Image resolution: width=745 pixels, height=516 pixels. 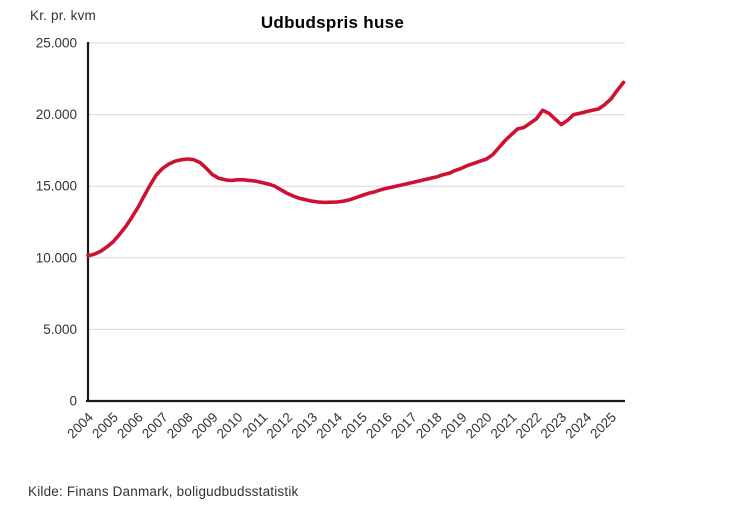 What do you see at coordinates (155, 426) in the screenshot?
I see `x-tick-label: 2007` at bounding box center [155, 426].